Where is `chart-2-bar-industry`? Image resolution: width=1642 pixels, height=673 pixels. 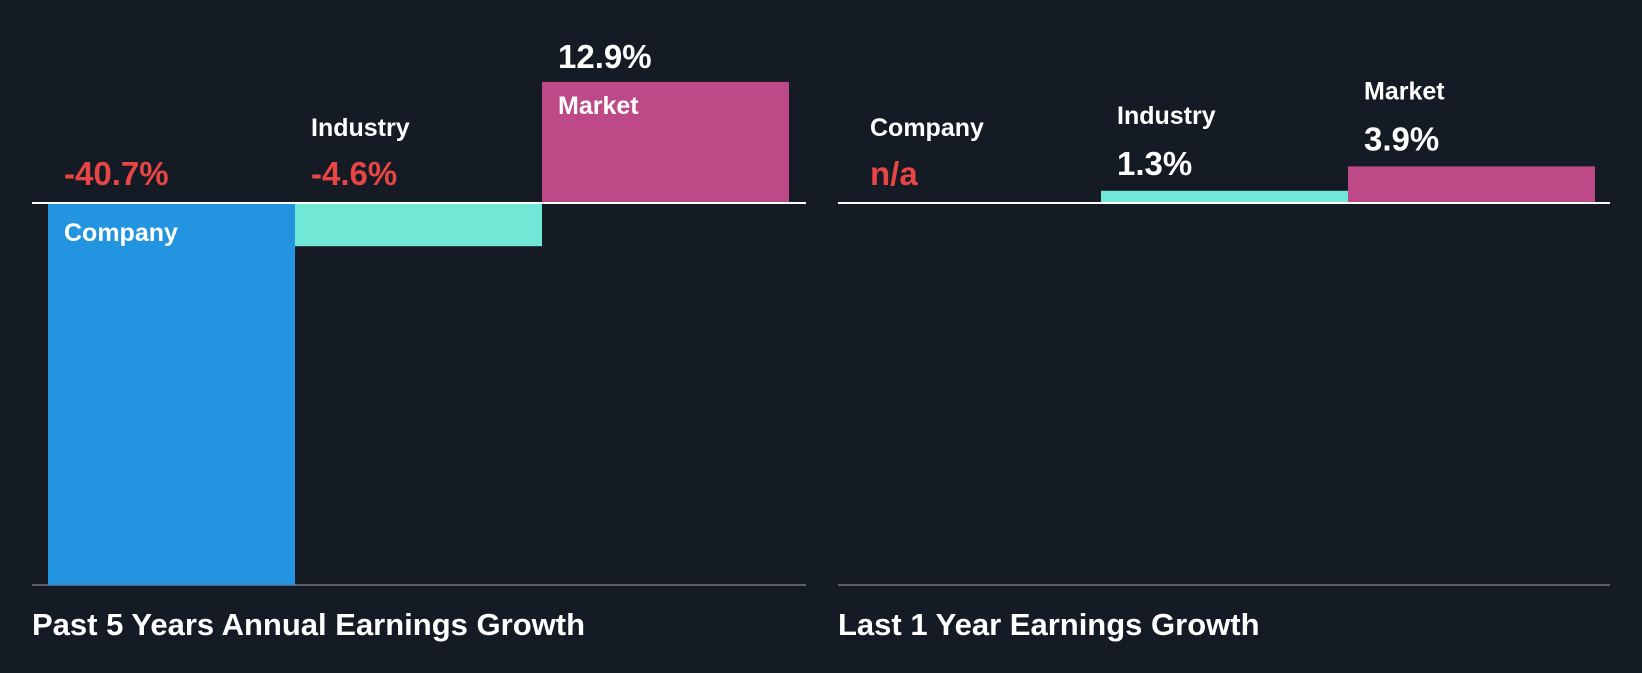 chart-2-bar-industry is located at coordinates (1224, 196).